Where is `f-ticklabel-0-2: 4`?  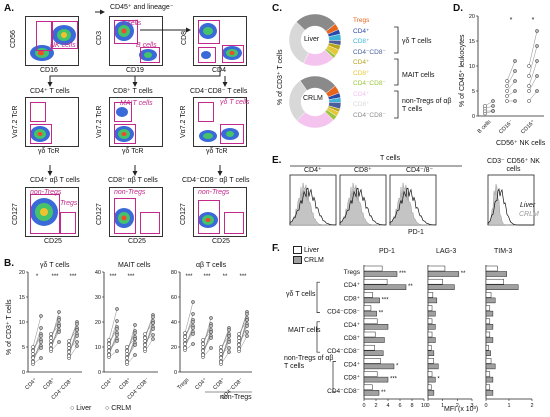 f-ticklabel-0-2: 4 is located at coordinates (387, 406).